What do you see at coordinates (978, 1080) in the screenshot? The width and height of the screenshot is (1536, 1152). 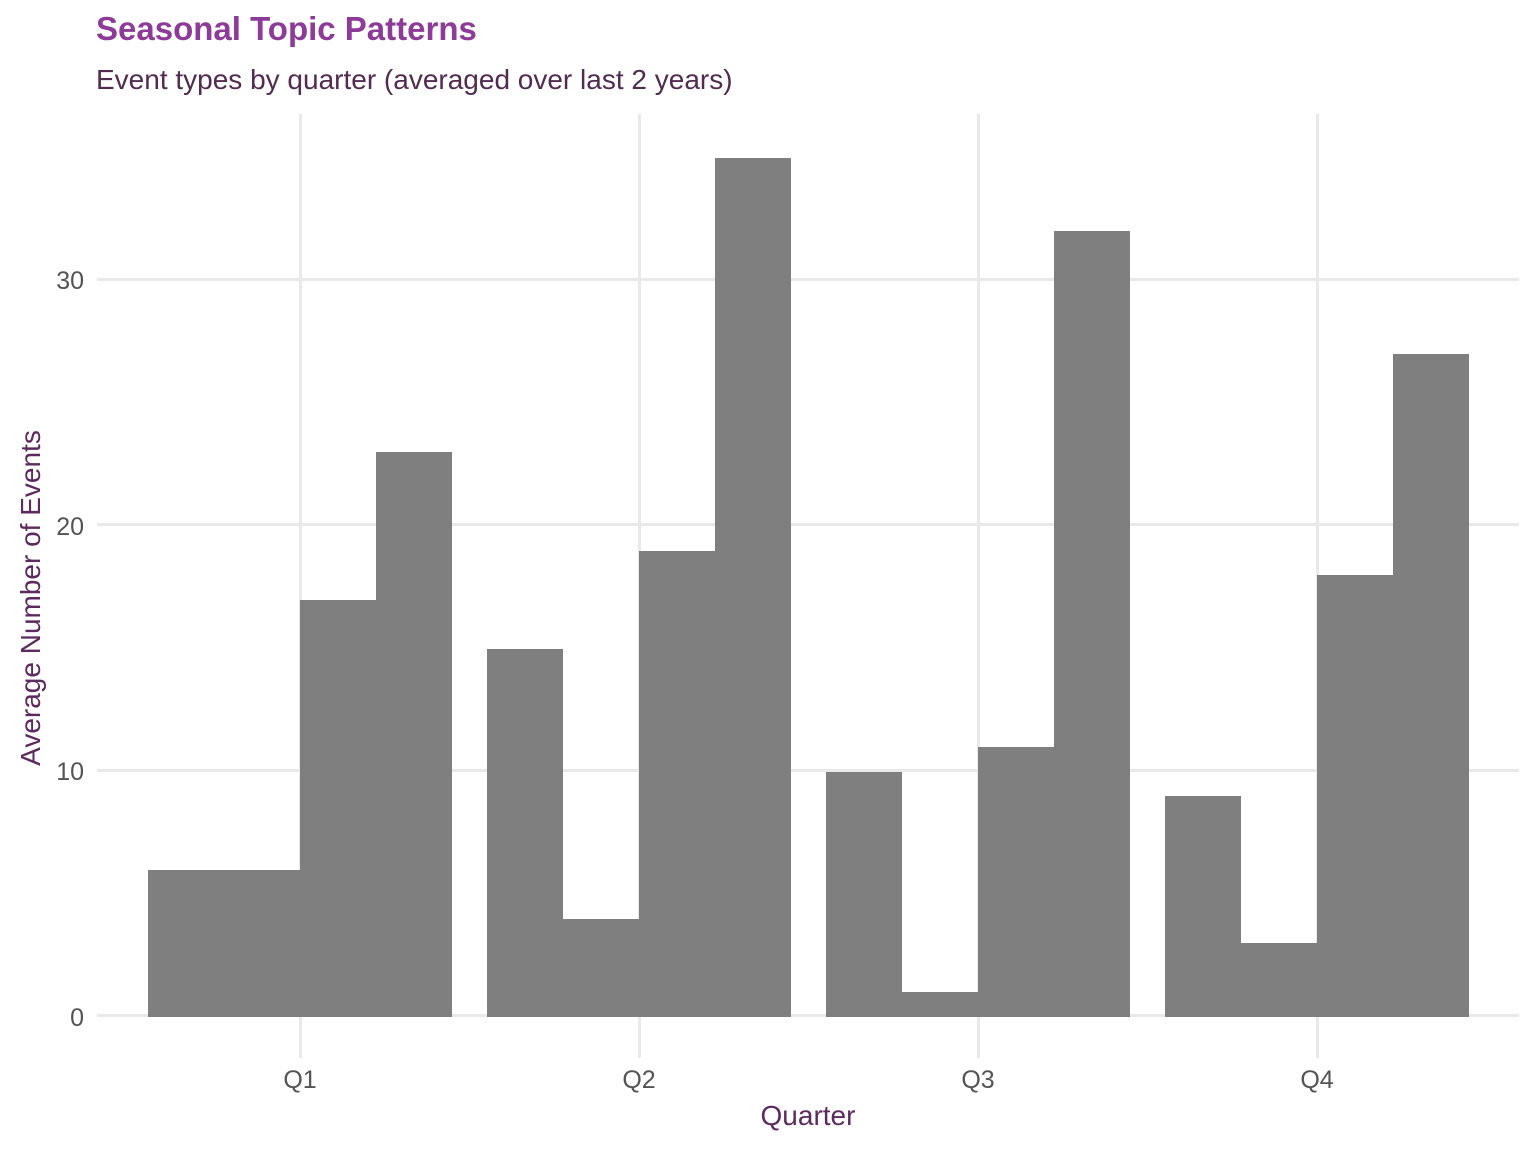 I see `x-tick-label: Q3` at bounding box center [978, 1080].